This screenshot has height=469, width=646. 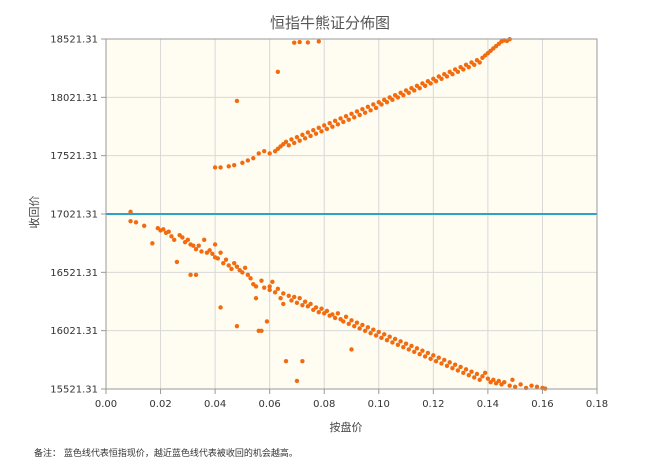 I want to click on x-tick-labels: 0.00 0.02 0.04 0.06 0.08 0.10 0.12 0.14 0.16 0.18, so click(x=351, y=404).